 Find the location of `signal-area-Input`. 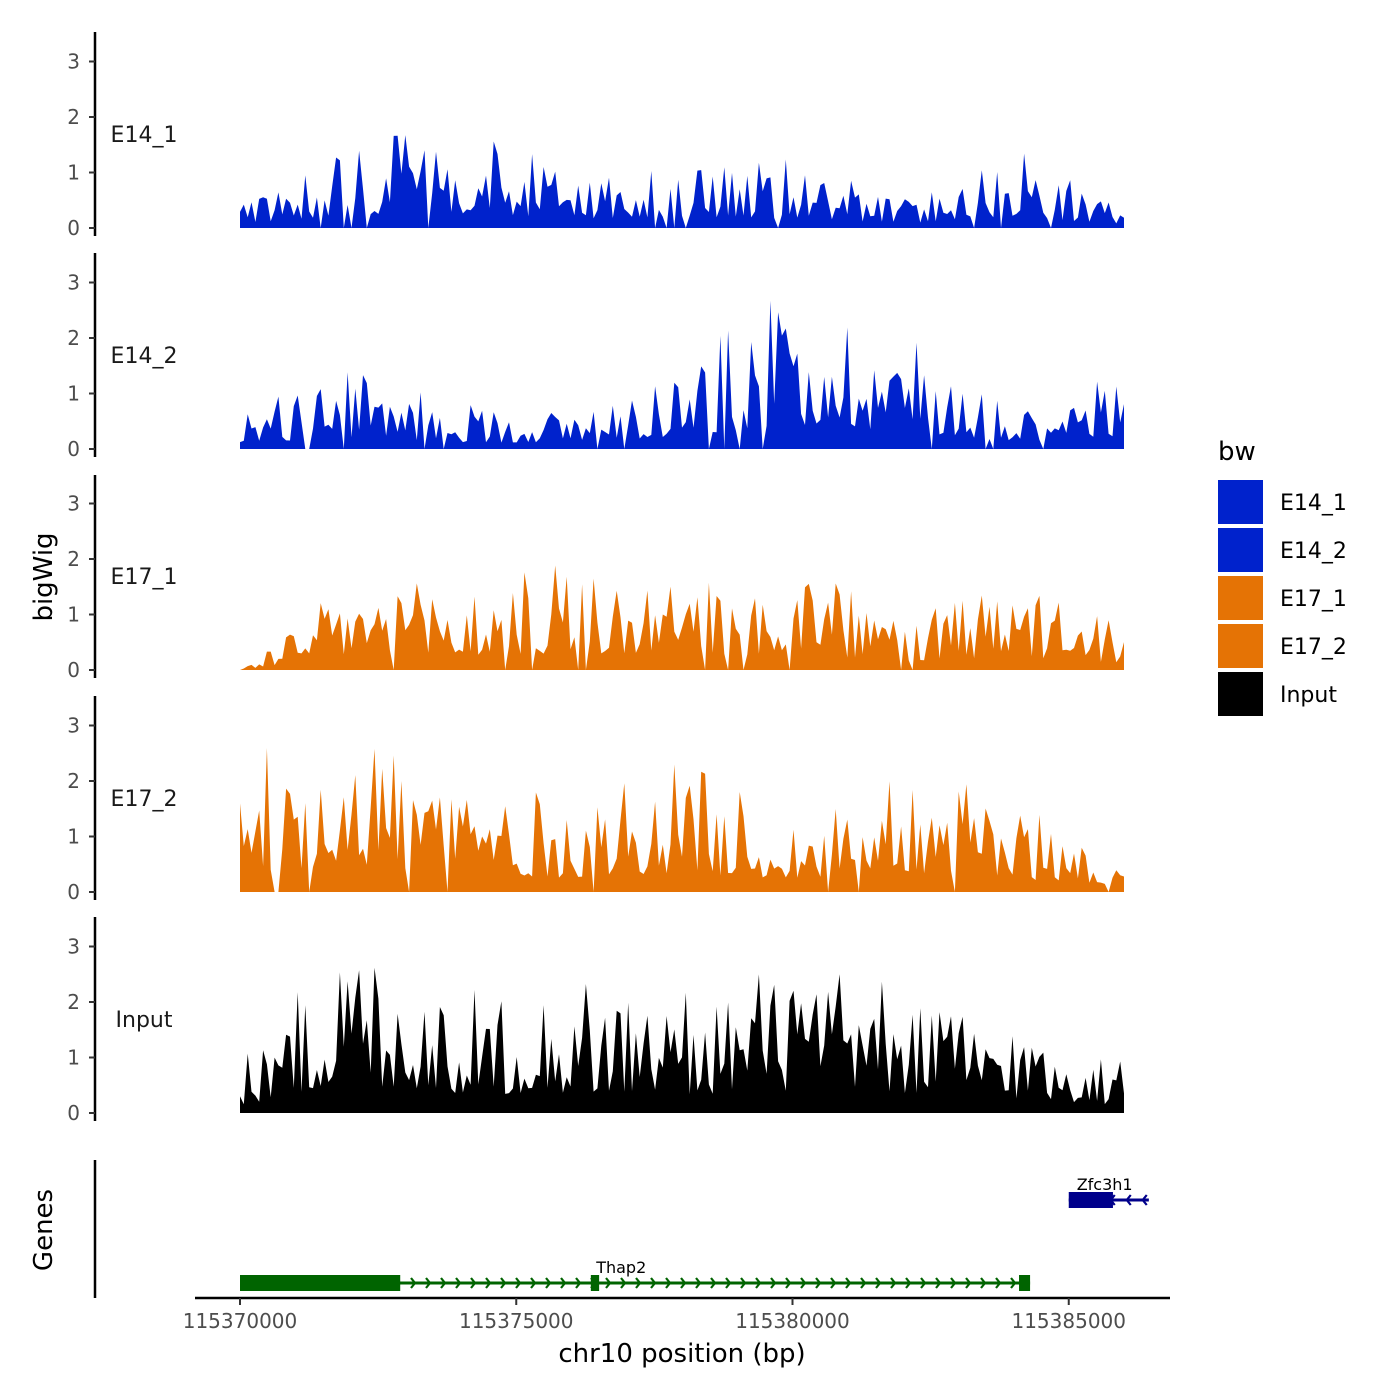

signal-area-Input is located at coordinates (682, 1040).